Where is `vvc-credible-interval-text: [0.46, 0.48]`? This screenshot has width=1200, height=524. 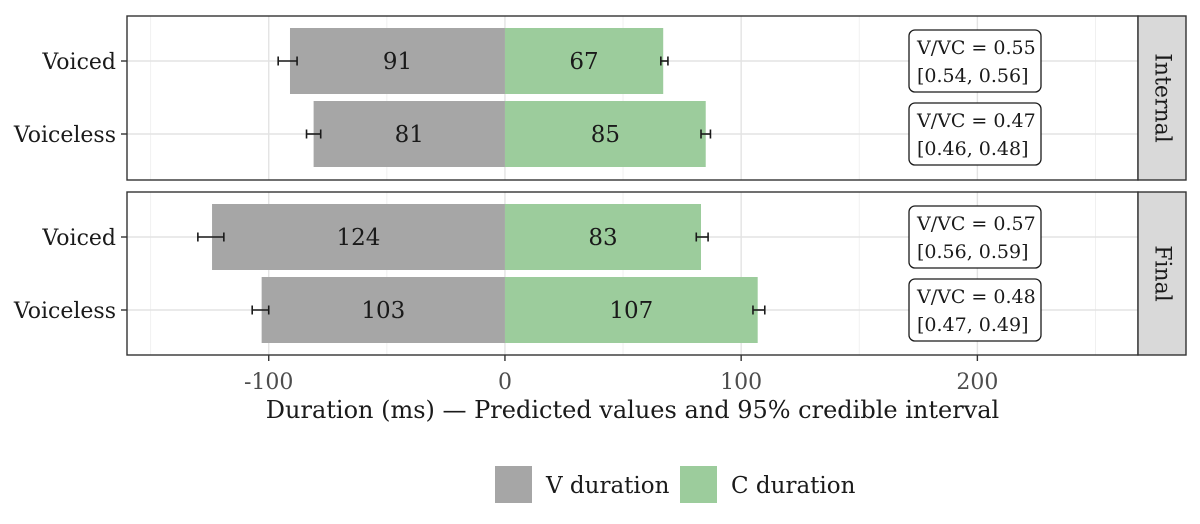
vvc-credible-interval-text: [0.46, 0.48] is located at coordinates (973, 149).